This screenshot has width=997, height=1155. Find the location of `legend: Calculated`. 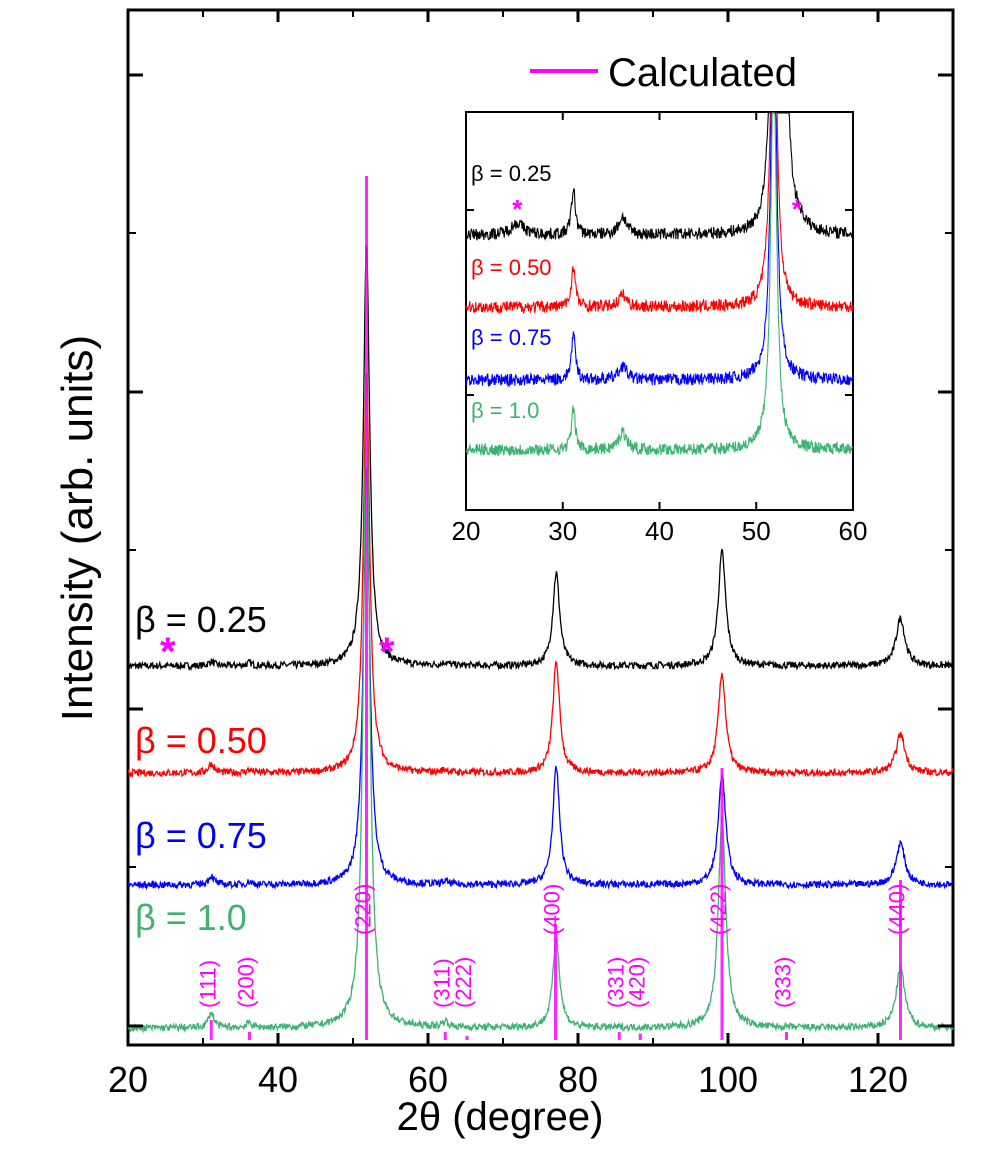

legend: Calculated is located at coordinates (663, 73).